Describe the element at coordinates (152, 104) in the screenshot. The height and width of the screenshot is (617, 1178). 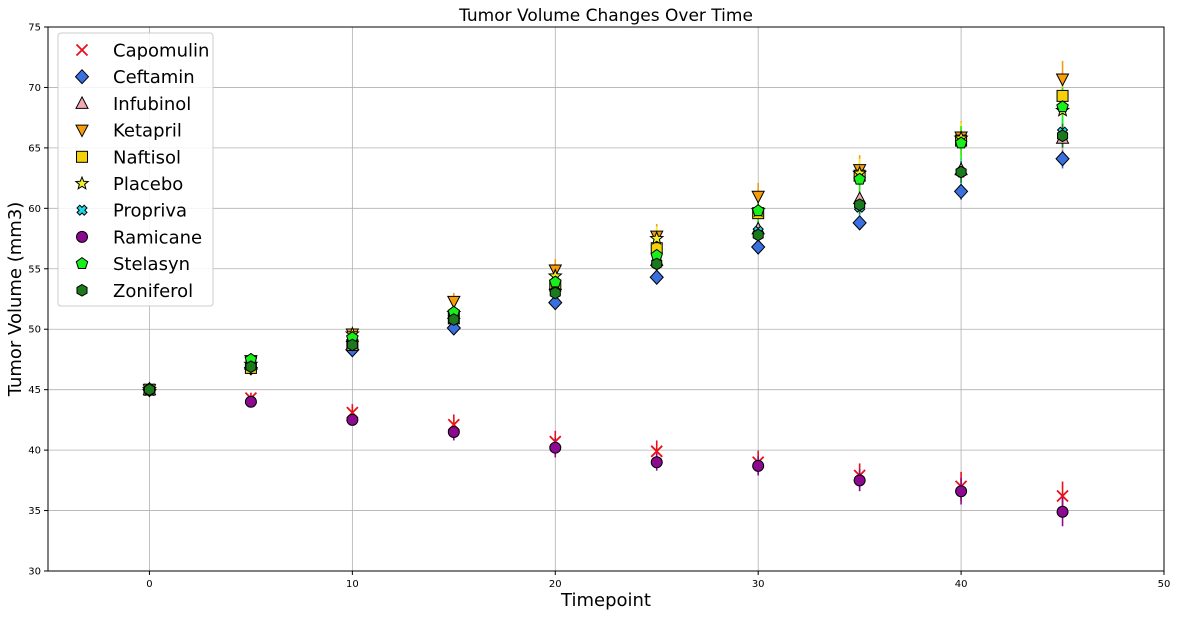
I see `legend-label: Infubinol` at that location.